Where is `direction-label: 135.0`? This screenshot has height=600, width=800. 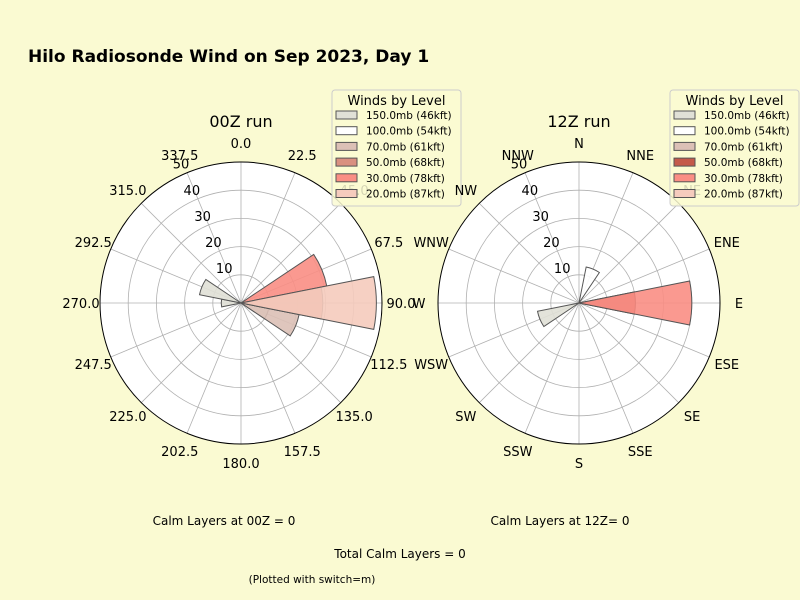 direction-label: 135.0 is located at coordinates (354, 417).